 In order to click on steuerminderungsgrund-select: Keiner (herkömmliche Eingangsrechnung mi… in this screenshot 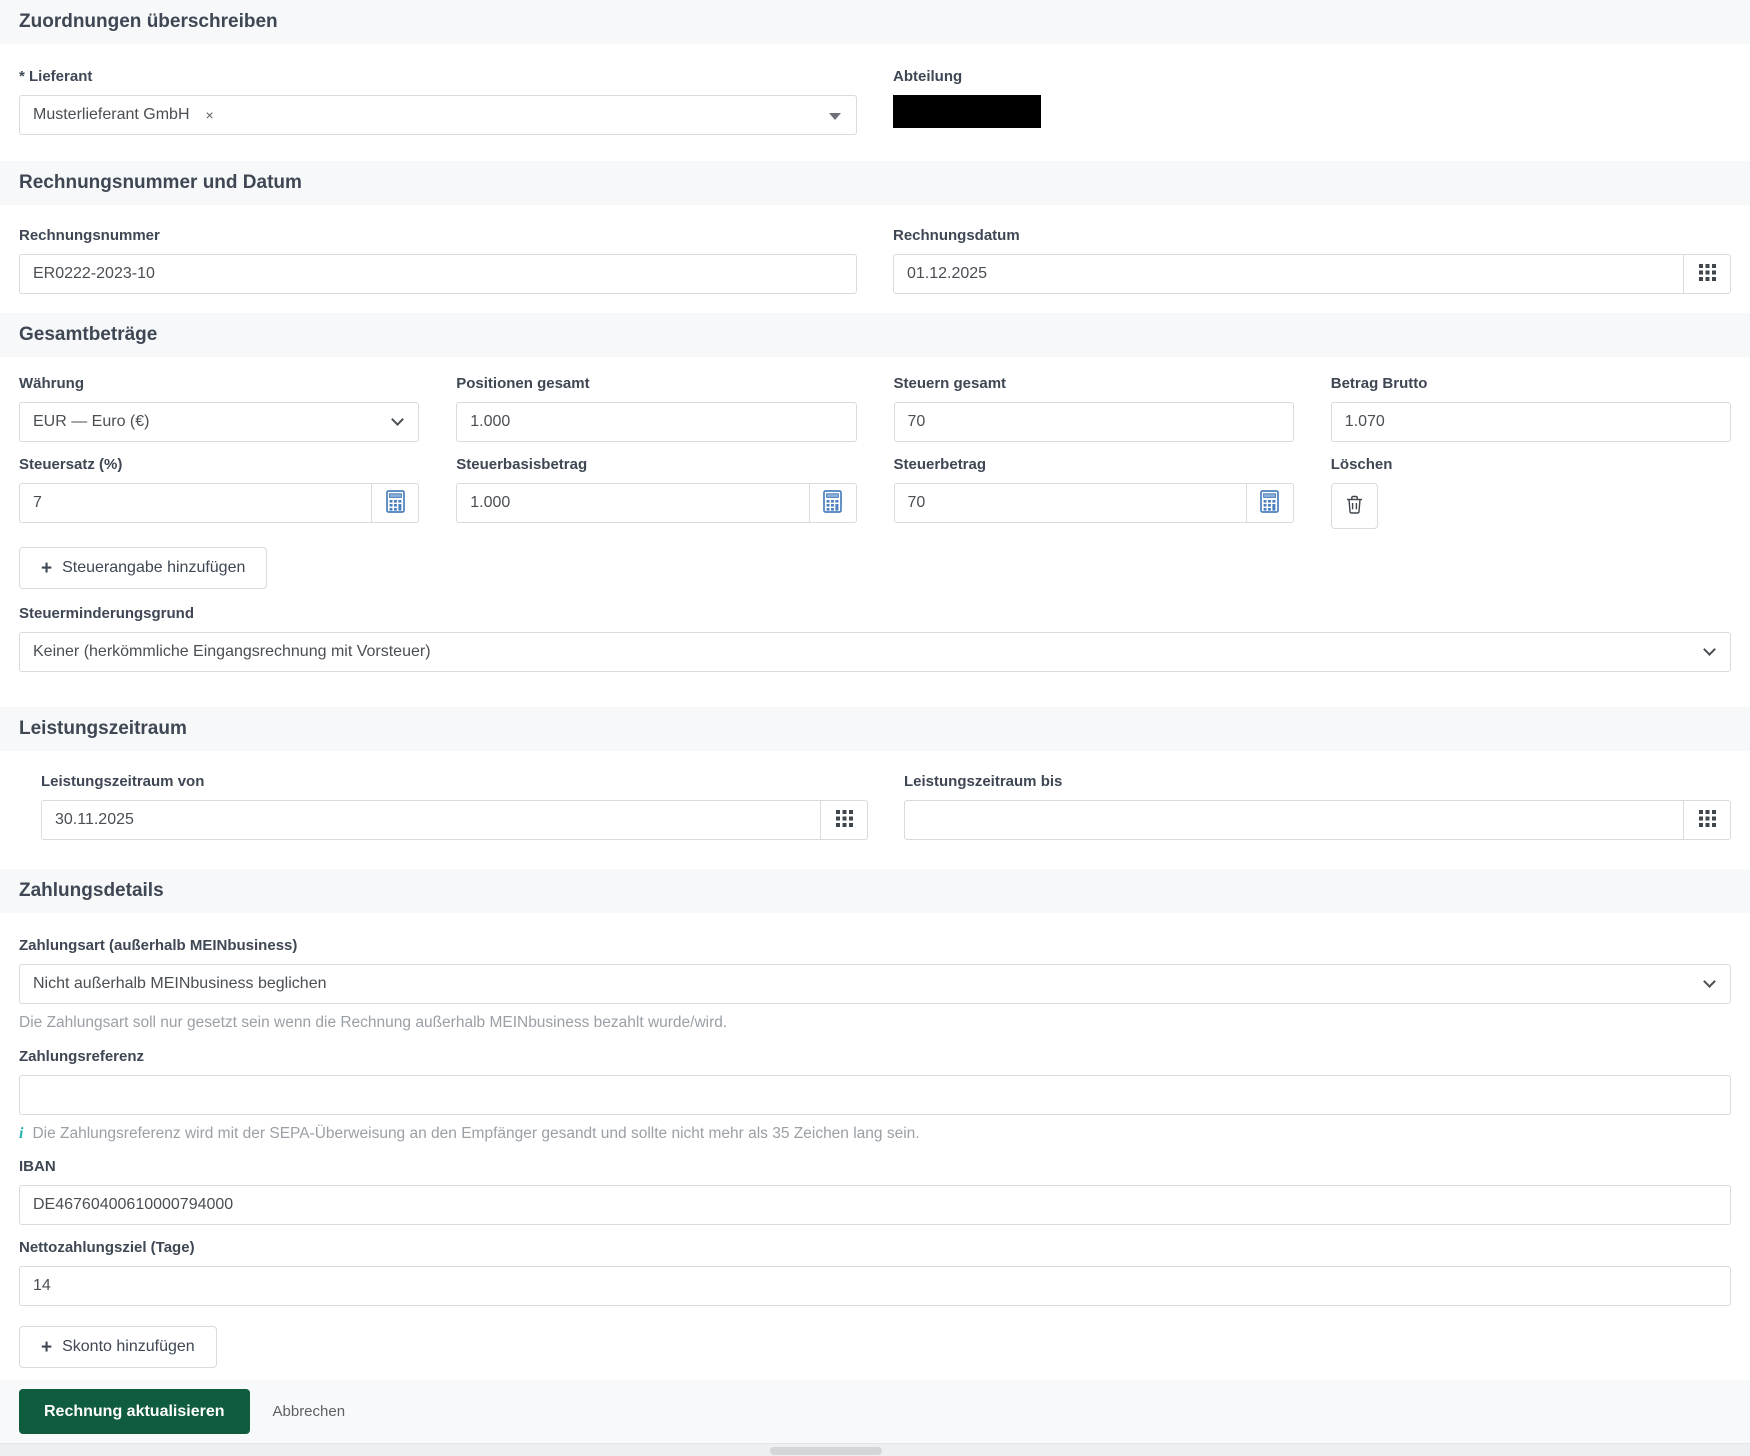, I will do `click(875, 652)`.